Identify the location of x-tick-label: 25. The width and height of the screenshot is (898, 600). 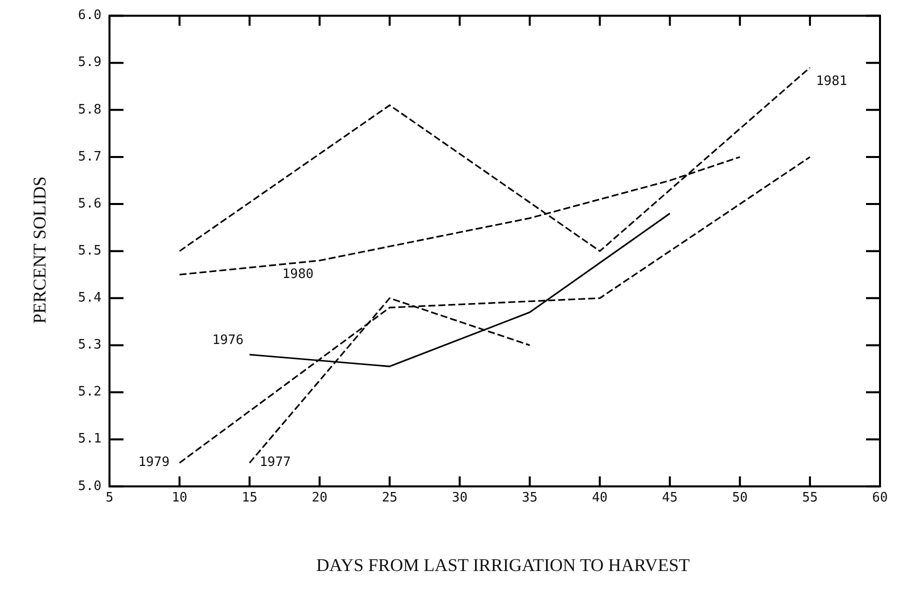
(390, 498).